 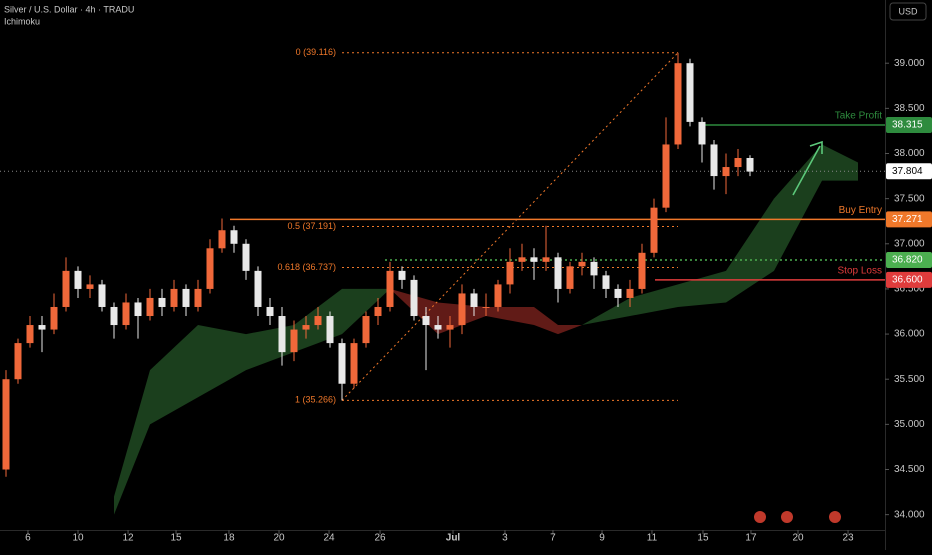 I want to click on x-tick-label: 9, so click(x=602, y=538).